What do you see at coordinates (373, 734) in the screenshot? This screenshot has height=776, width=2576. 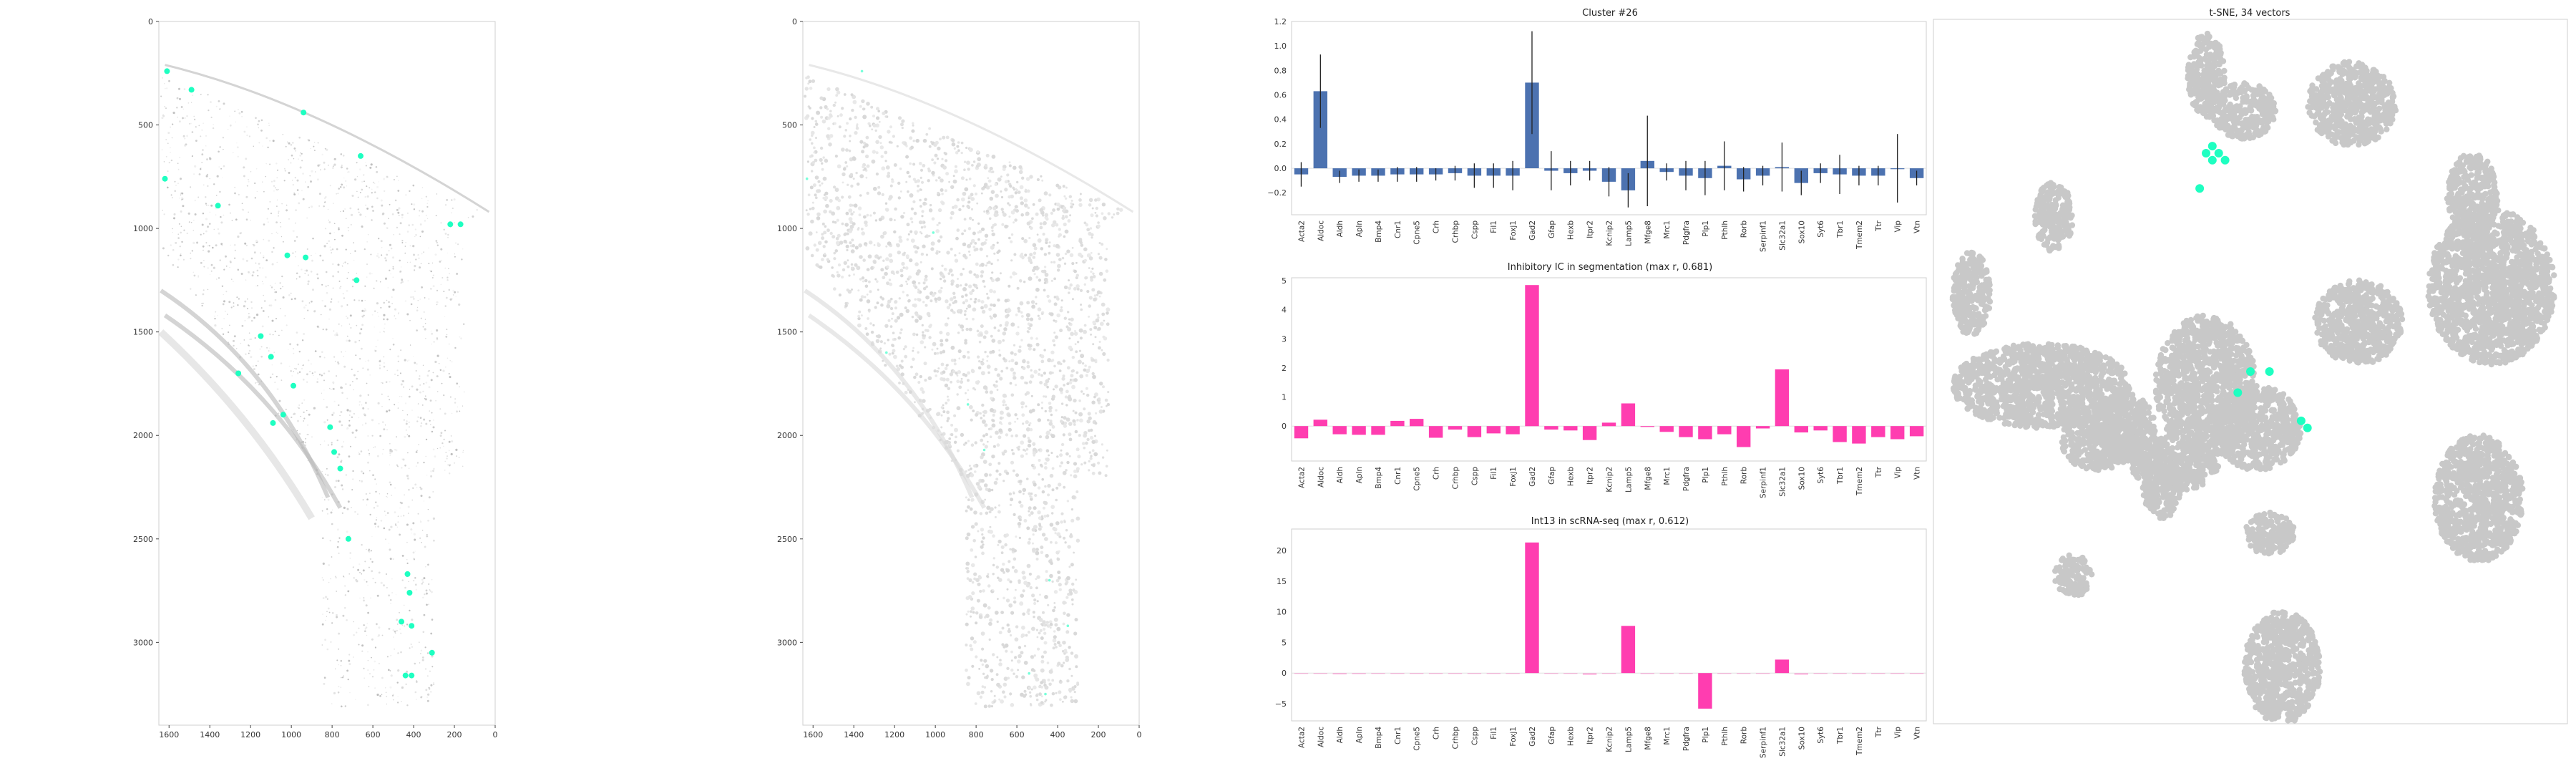 I see `x-tick-label: 600` at bounding box center [373, 734].